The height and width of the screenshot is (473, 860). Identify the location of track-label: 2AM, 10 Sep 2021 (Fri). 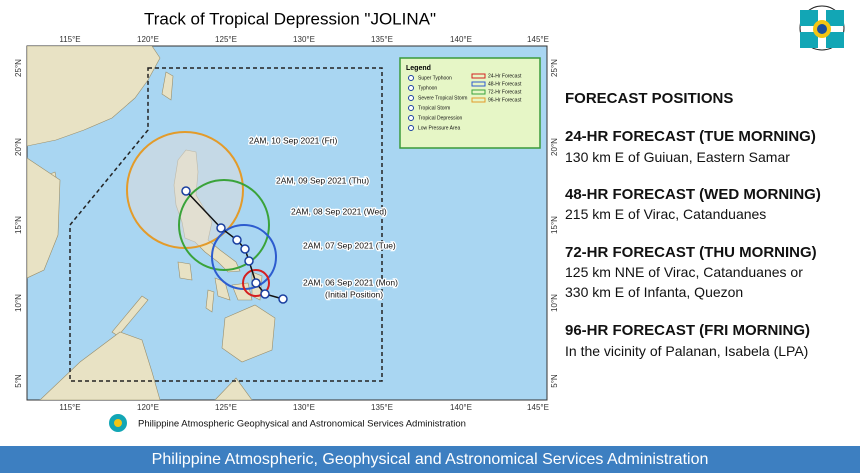
(293, 140).